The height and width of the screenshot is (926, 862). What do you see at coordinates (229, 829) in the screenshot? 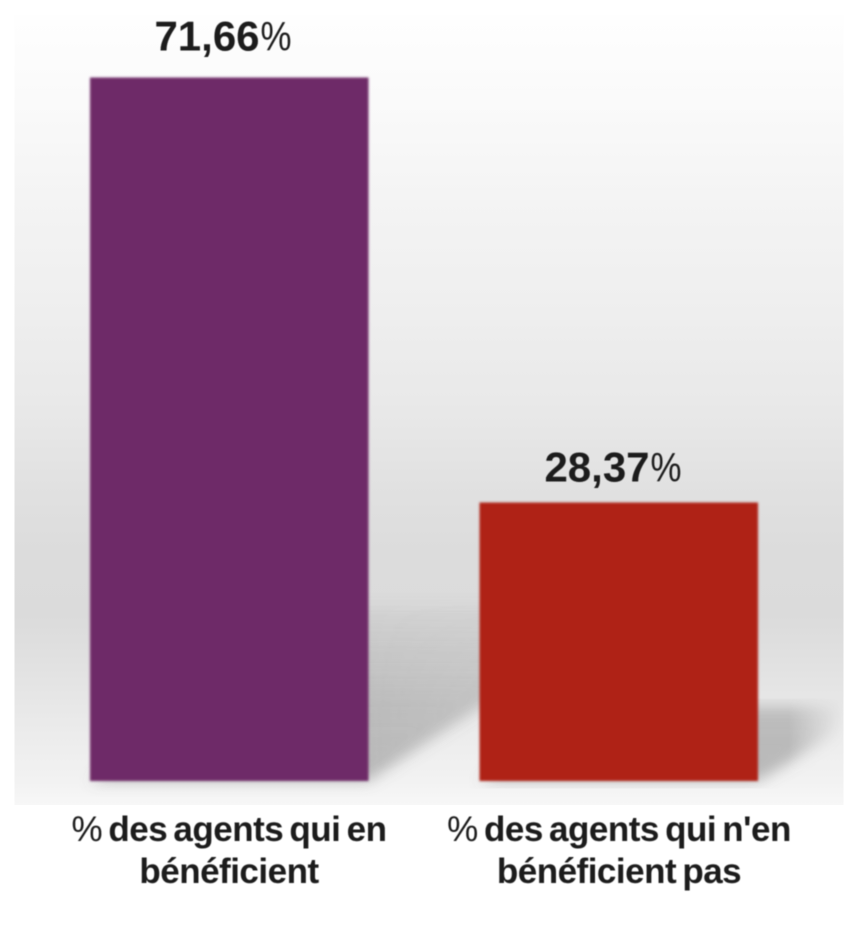
I see `svg-text: % des agents qui en` at bounding box center [229, 829].